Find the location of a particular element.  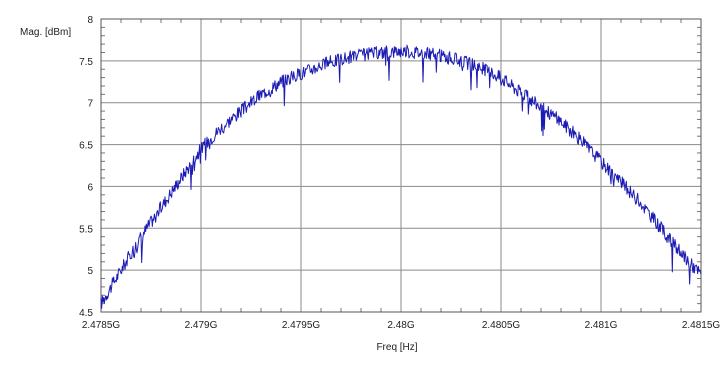

x-tick-label: 2.4785G is located at coordinates (101, 325).